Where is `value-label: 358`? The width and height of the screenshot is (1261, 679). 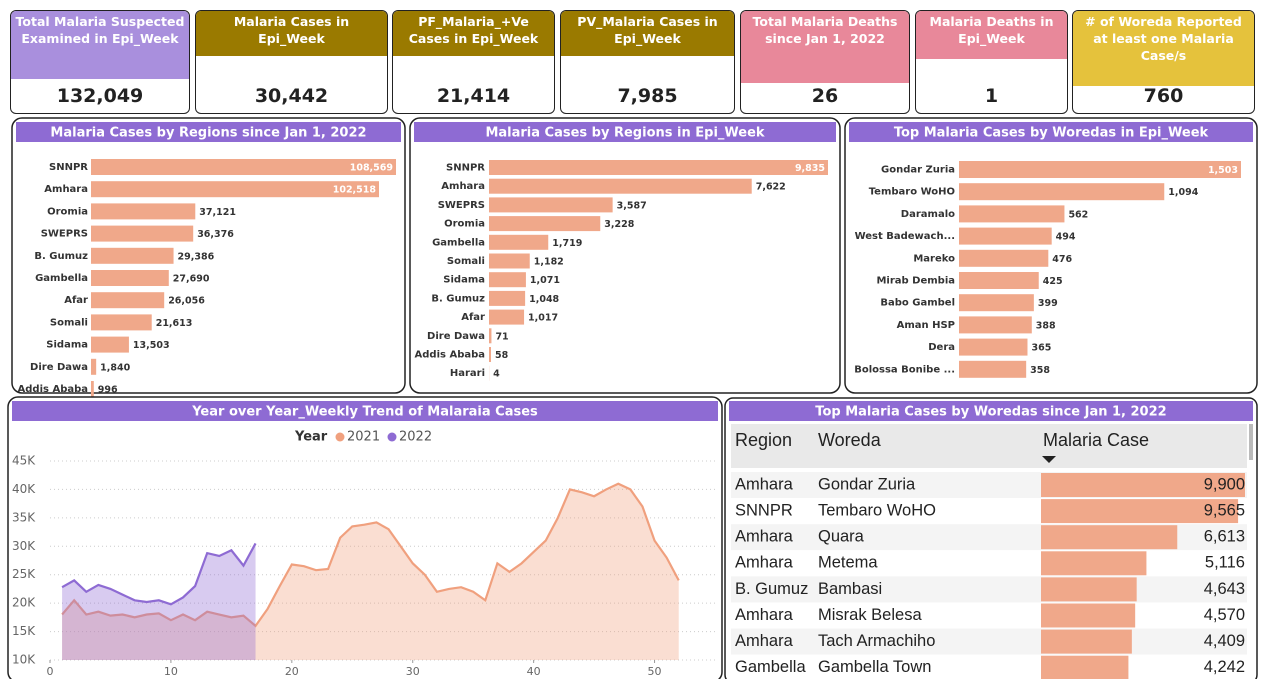
value-label: 358 is located at coordinates (1040, 370).